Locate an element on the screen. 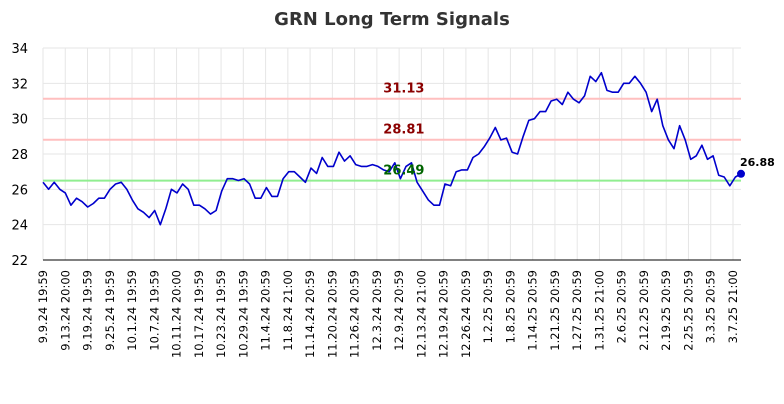  y-tick-label: 26 is located at coordinates (19, 190).